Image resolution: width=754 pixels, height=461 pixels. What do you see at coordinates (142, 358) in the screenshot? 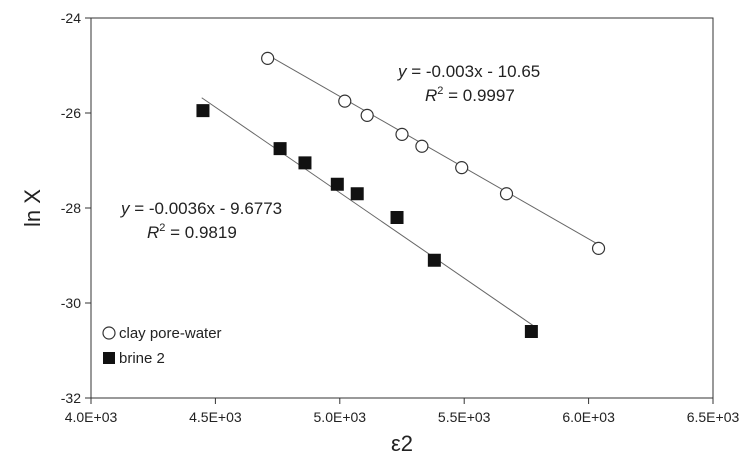
I see `legend-label-brine-2: brine 2` at bounding box center [142, 358].